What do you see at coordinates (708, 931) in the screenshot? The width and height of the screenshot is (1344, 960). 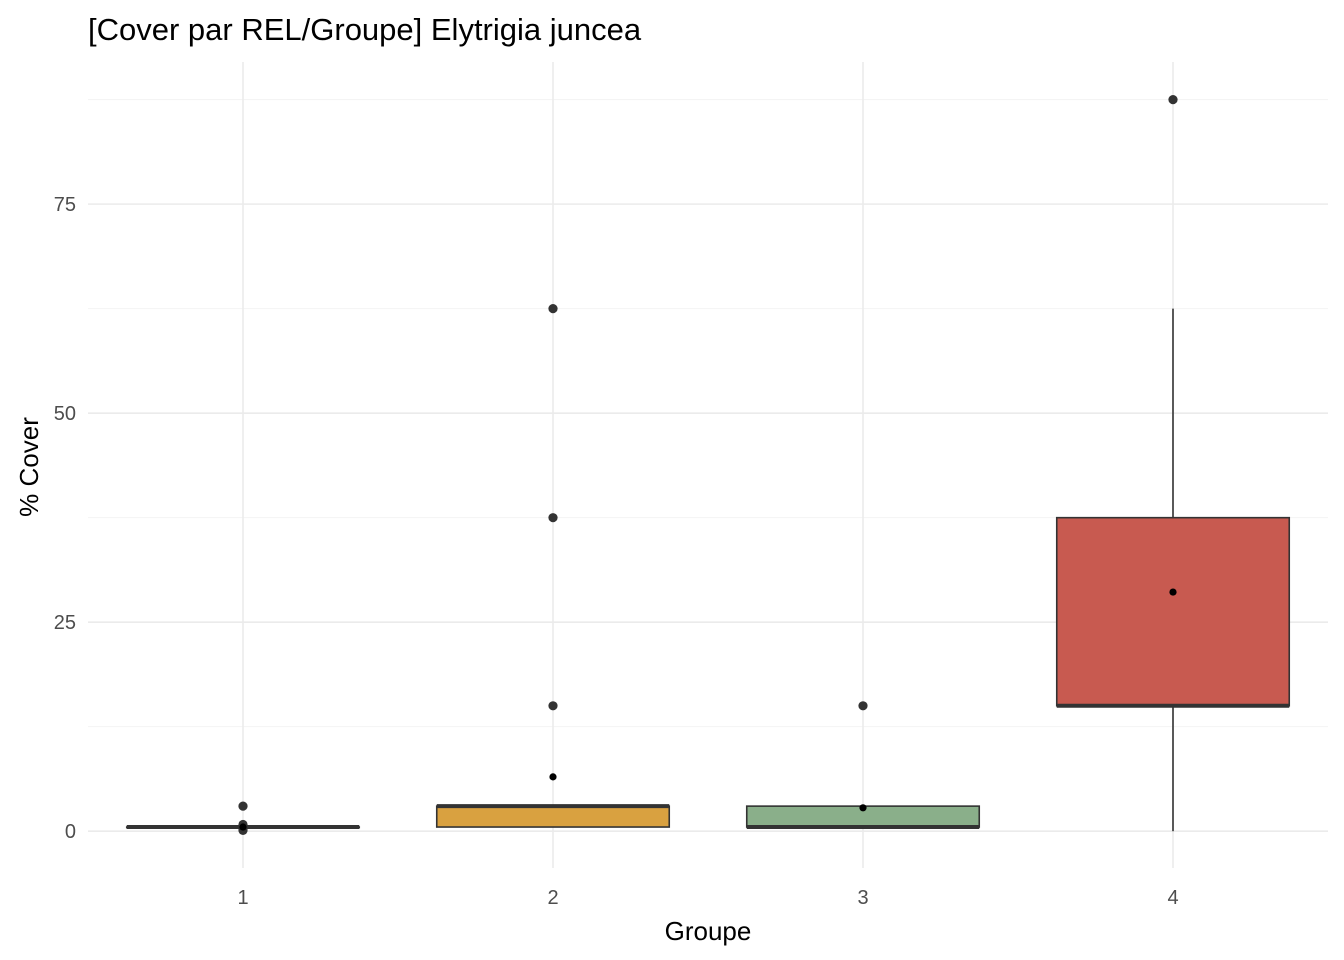 I see `x-axis-title: Groupe` at bounding box center [708, 931].